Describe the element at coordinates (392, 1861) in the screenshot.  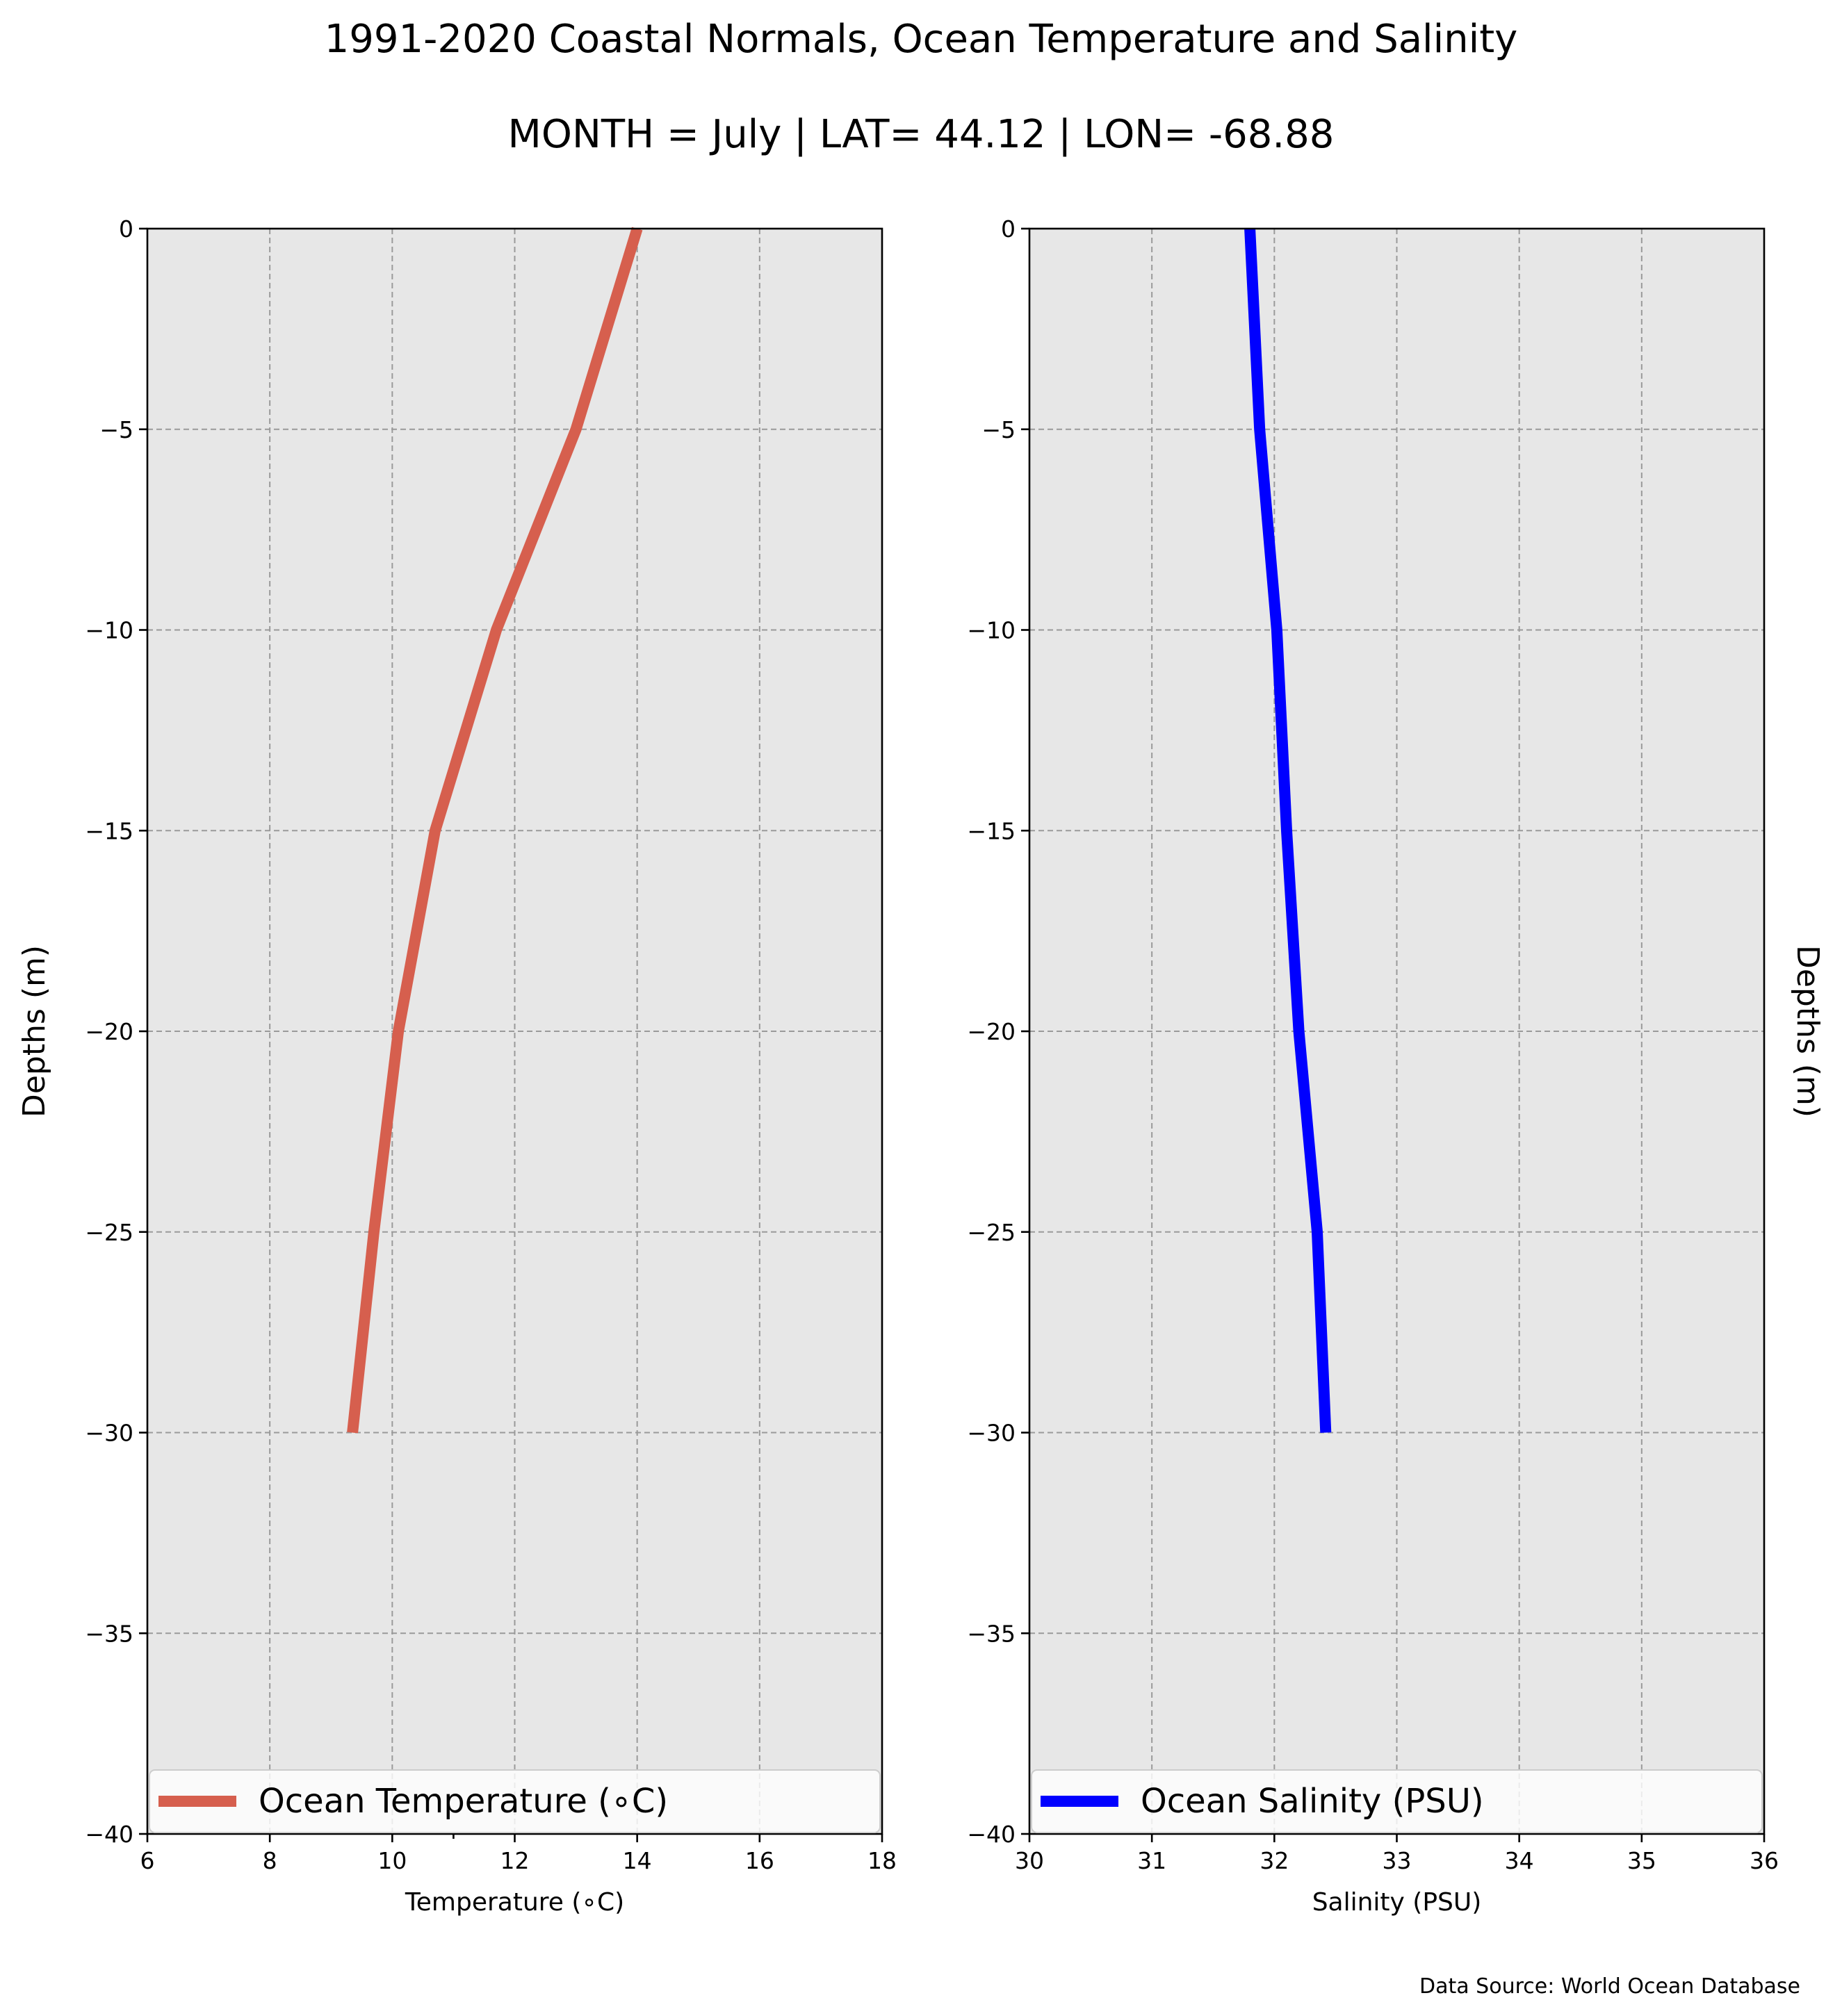
I see `temperature-x-tick-label-2: 10` at that location.